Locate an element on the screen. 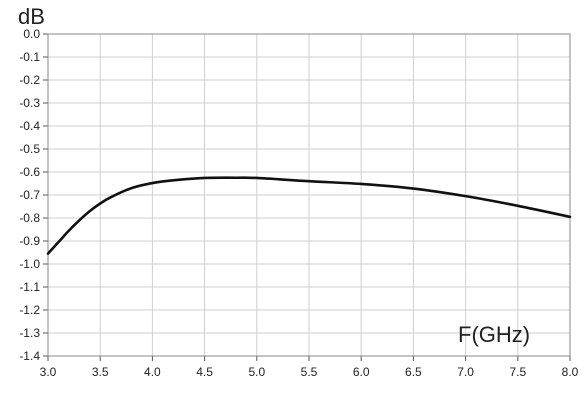 The width and height of the screenshot is (584, 394). y-tick-label: -1.3 is located at coordinates (29, 333).